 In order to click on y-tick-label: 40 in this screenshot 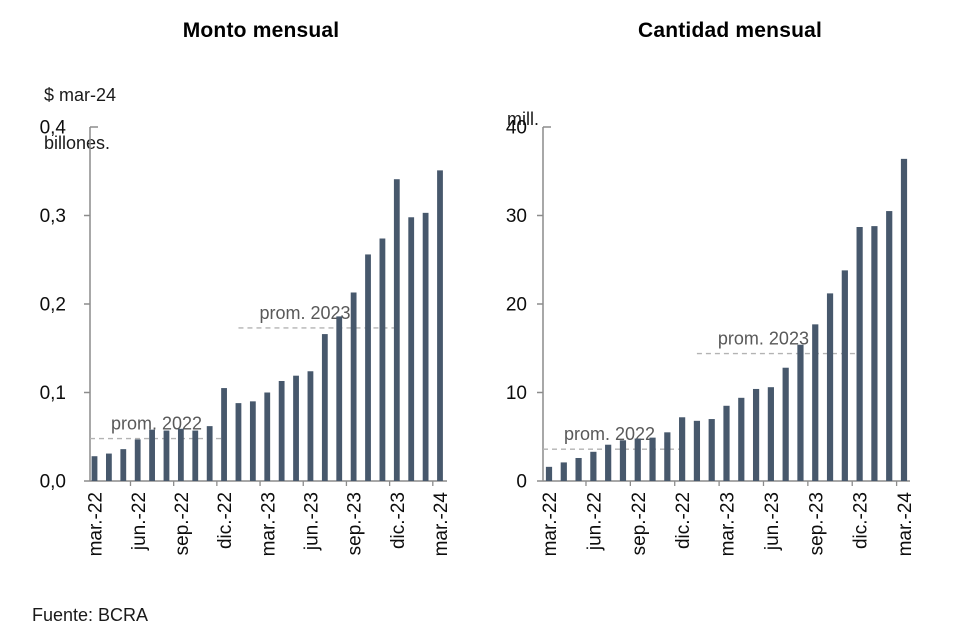, I will do `click(516, 128)`.